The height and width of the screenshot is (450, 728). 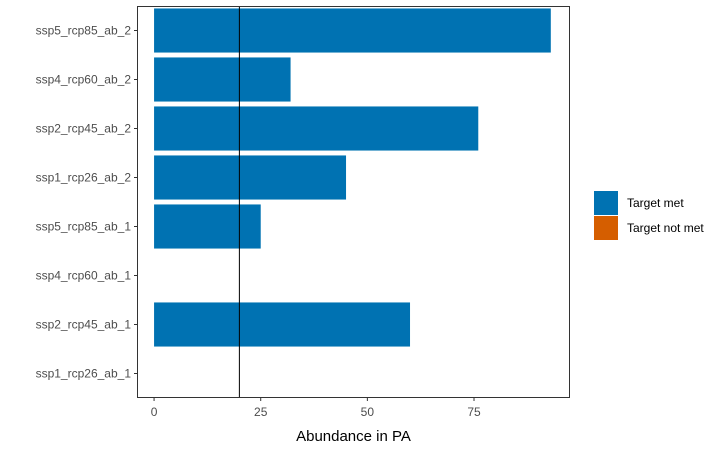 I want to click on y-tick-label: ssp2_rcp45_ab_2, so click(x=84, y=129).